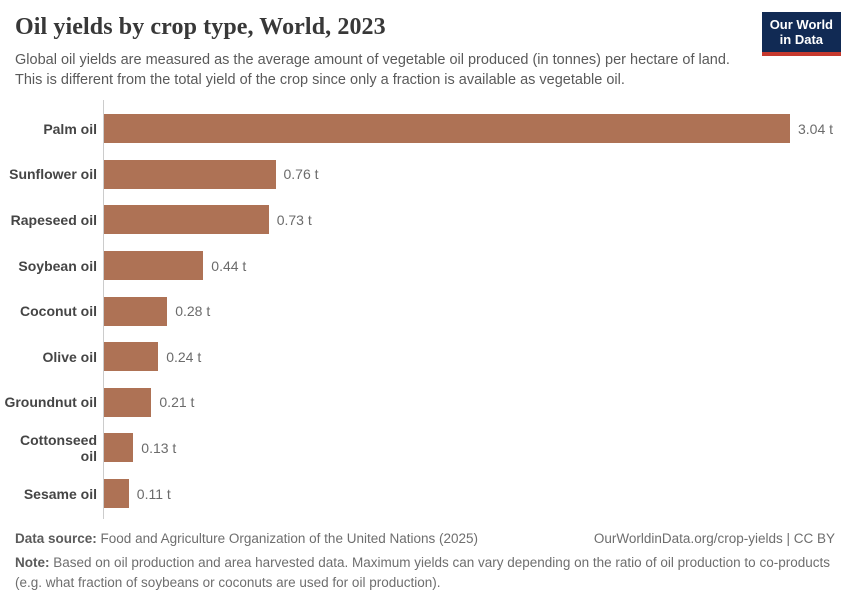 This screenshot has width=850, height=600. I want to click on bar-track: 0.44 t, so click(476, 266).